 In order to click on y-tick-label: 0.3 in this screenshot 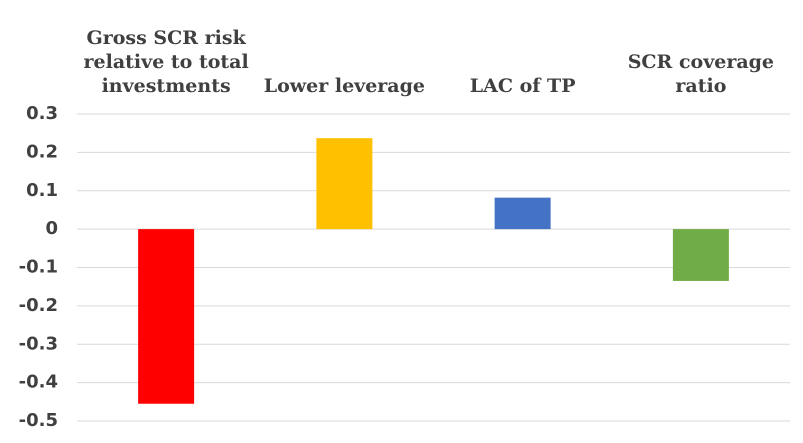, I will do `click(42, 113)`.